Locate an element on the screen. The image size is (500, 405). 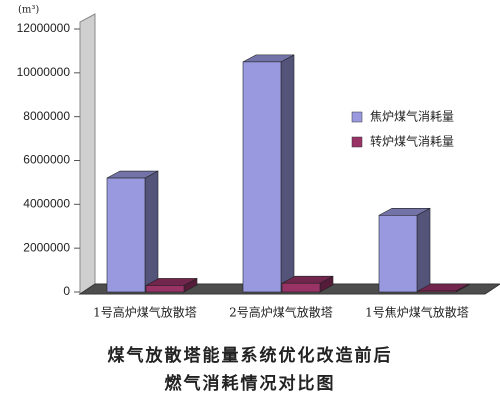
legend-label: 焦炉煤气消耗量 is located at coordinates (412, 116).